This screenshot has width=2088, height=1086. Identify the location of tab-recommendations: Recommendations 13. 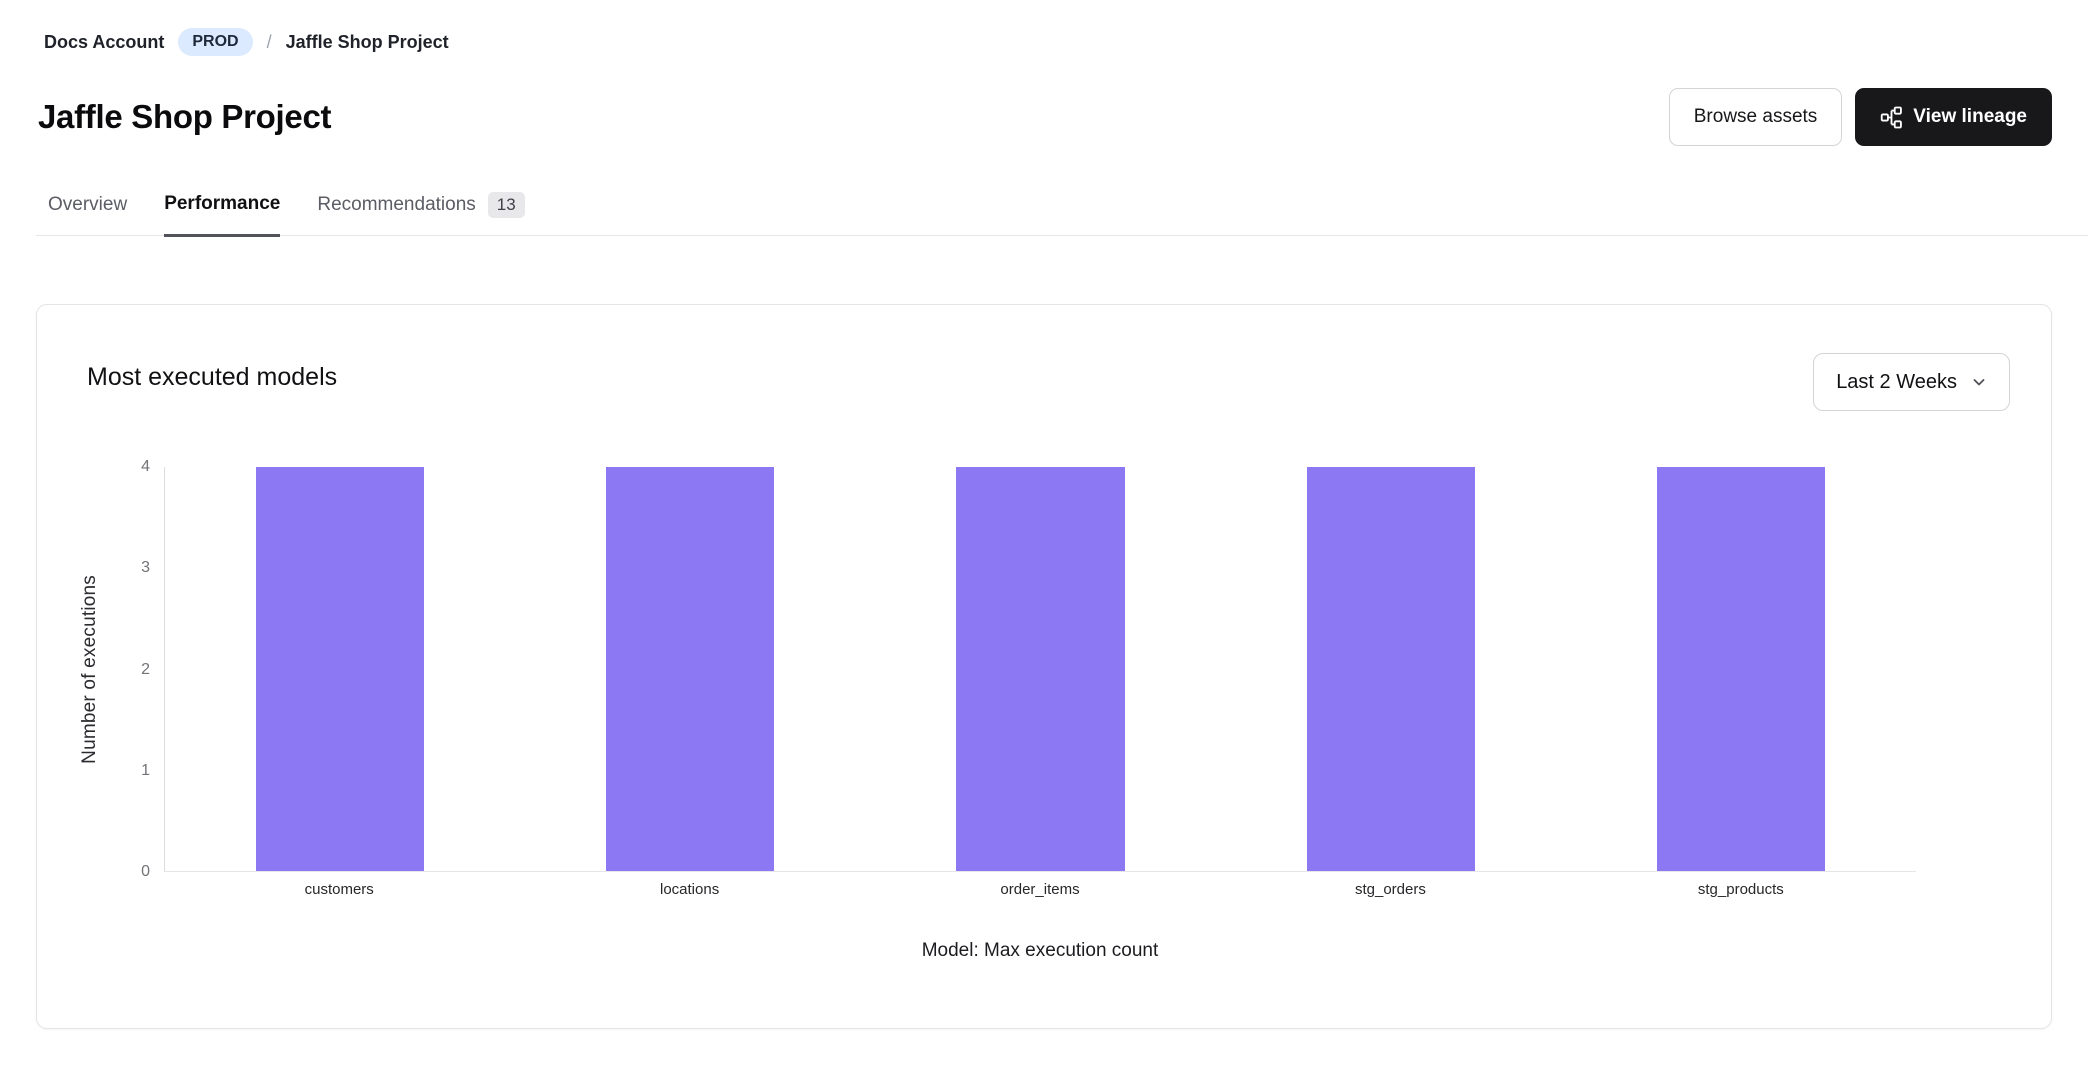
(421, 214).